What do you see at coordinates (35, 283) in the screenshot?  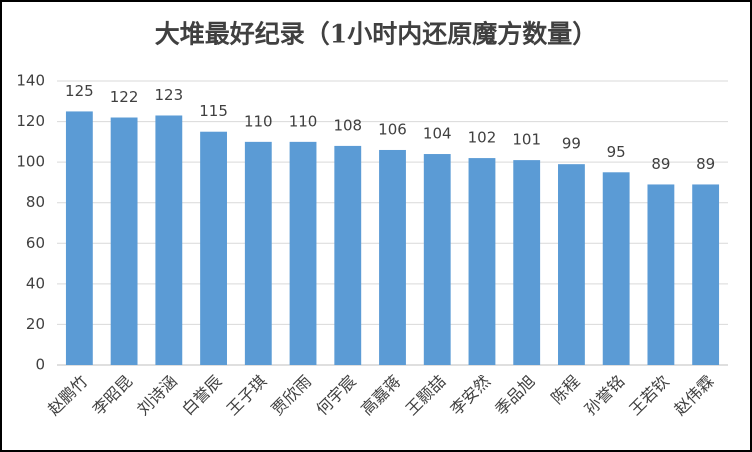 I see `y-tick-label: 40` at bounding box center [35, 283].